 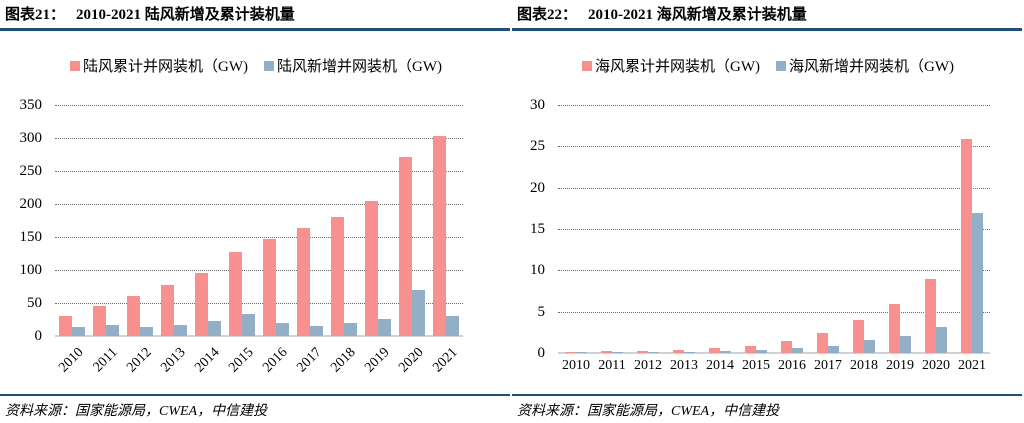 I want to click on legend-item-new: 陆风新增并网装机（GW), so click(x=353, y=65).